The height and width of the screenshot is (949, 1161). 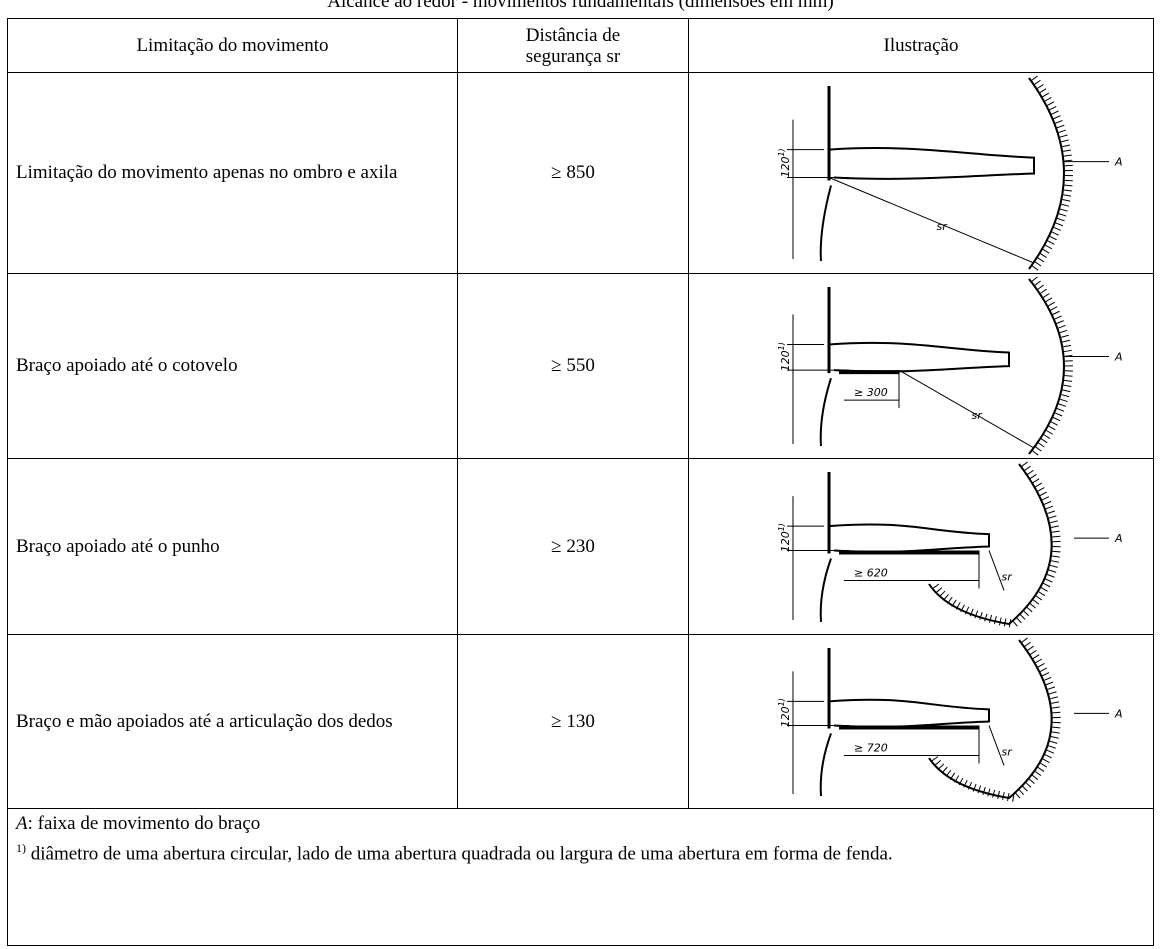 I want to click on distance-cell: ≥ 550, so click(x=573, y=366).